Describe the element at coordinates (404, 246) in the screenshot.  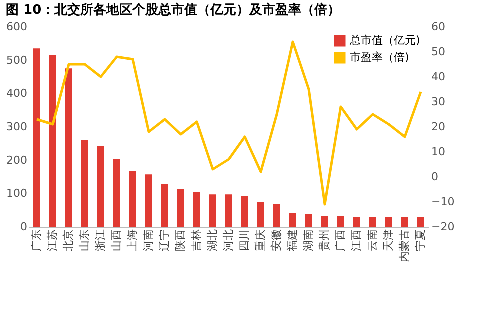
I see `x-tick-label: 内蒙古` at that location.